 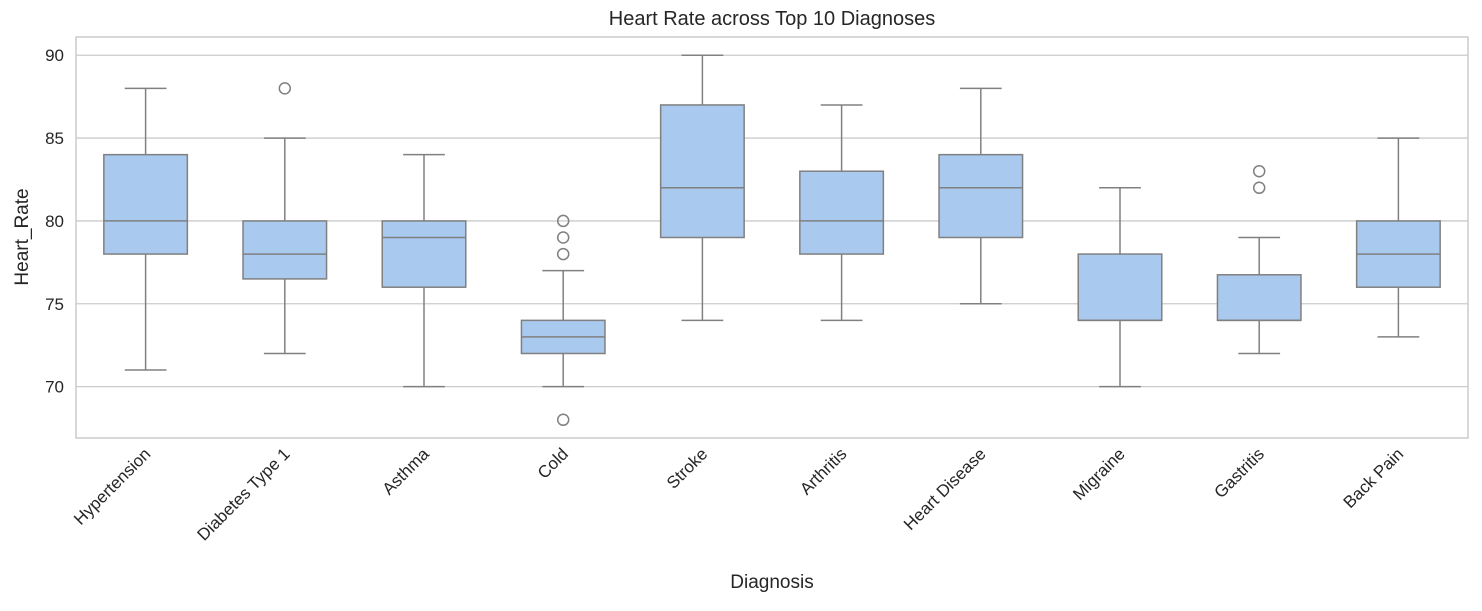 I want to click on y-axis-label: Heart_Rate, so click(x=22, y=236).